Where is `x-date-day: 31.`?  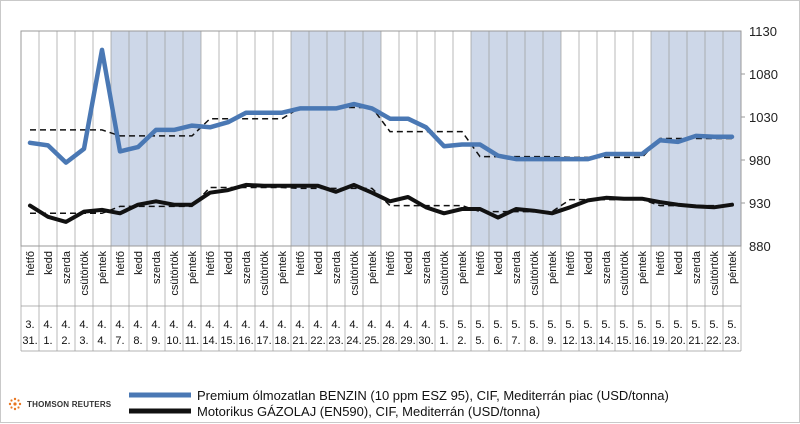 x-date-day: 31. is located at coordinates (29, 341).